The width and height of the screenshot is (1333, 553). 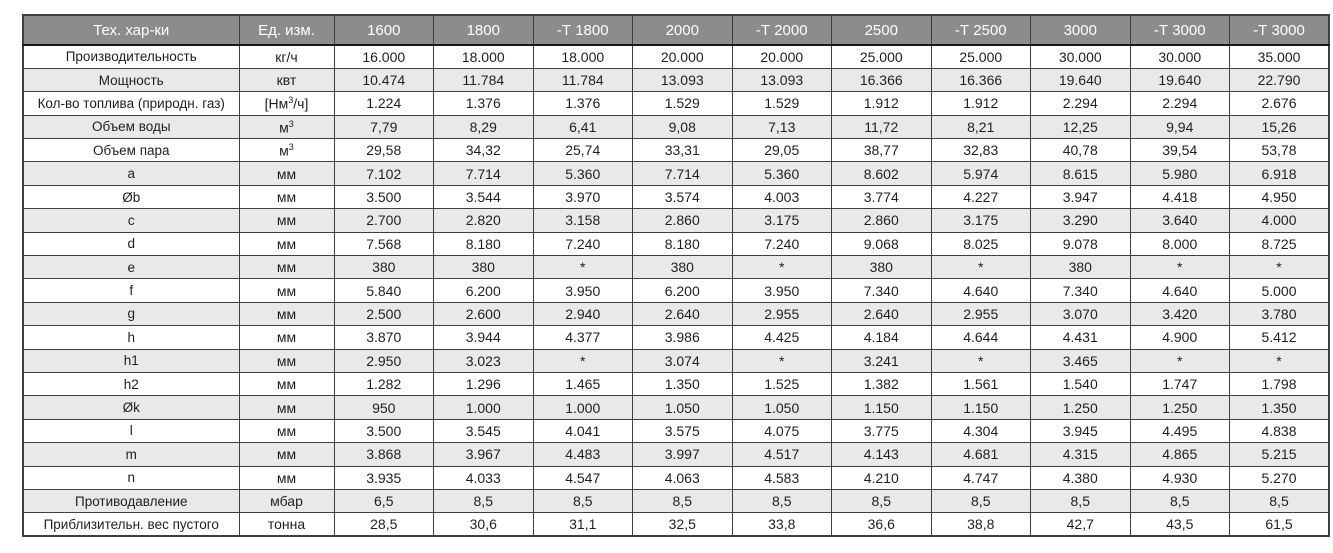 I want to click on value-cell: 1.525, so click(x=781, y=384).